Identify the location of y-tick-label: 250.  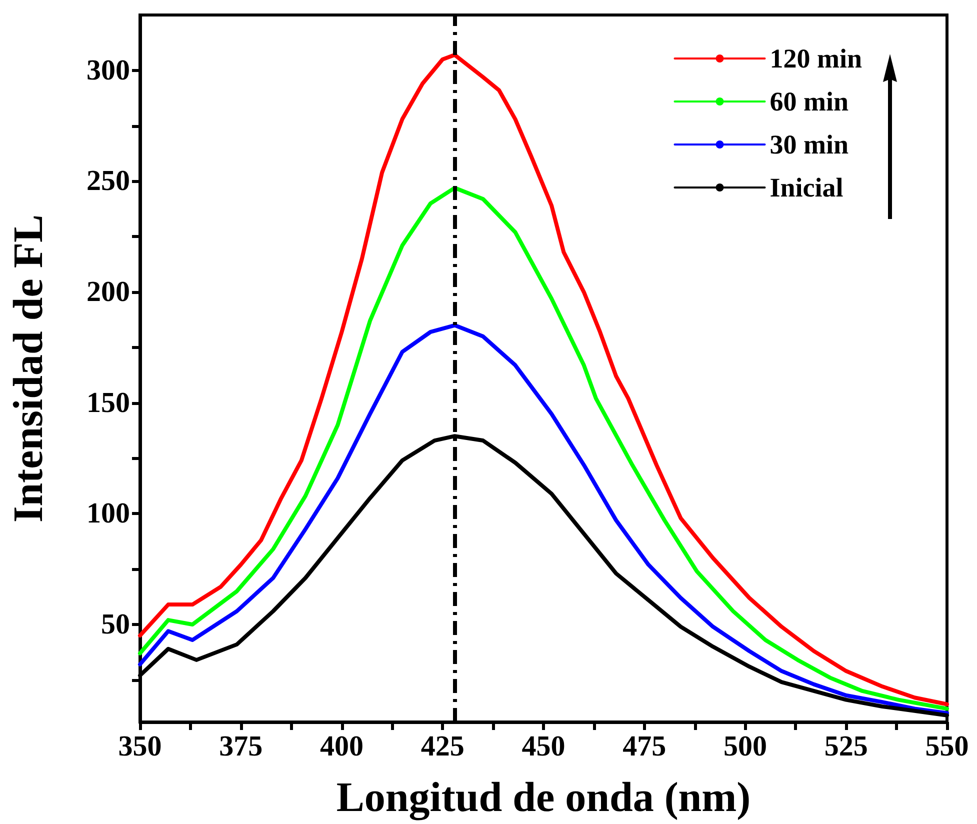
(108, 181).